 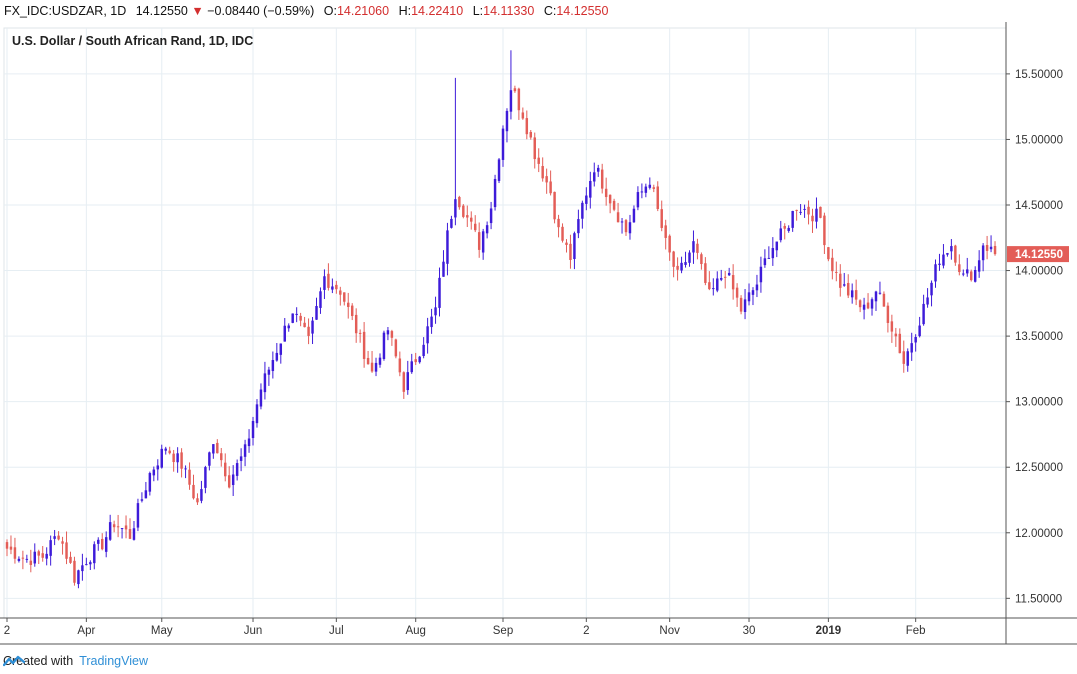 I want to click on x-tick-label: Jul, so click(x=336, y=631).